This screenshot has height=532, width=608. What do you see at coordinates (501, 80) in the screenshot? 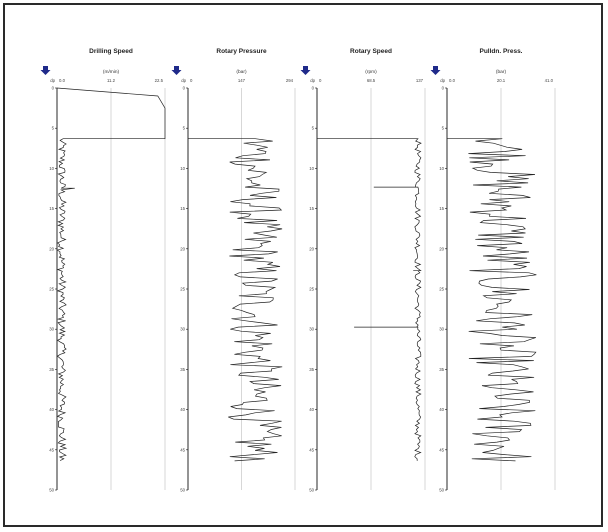
I see `x-tick-label: 20.1` at bounding box center [501, 80].